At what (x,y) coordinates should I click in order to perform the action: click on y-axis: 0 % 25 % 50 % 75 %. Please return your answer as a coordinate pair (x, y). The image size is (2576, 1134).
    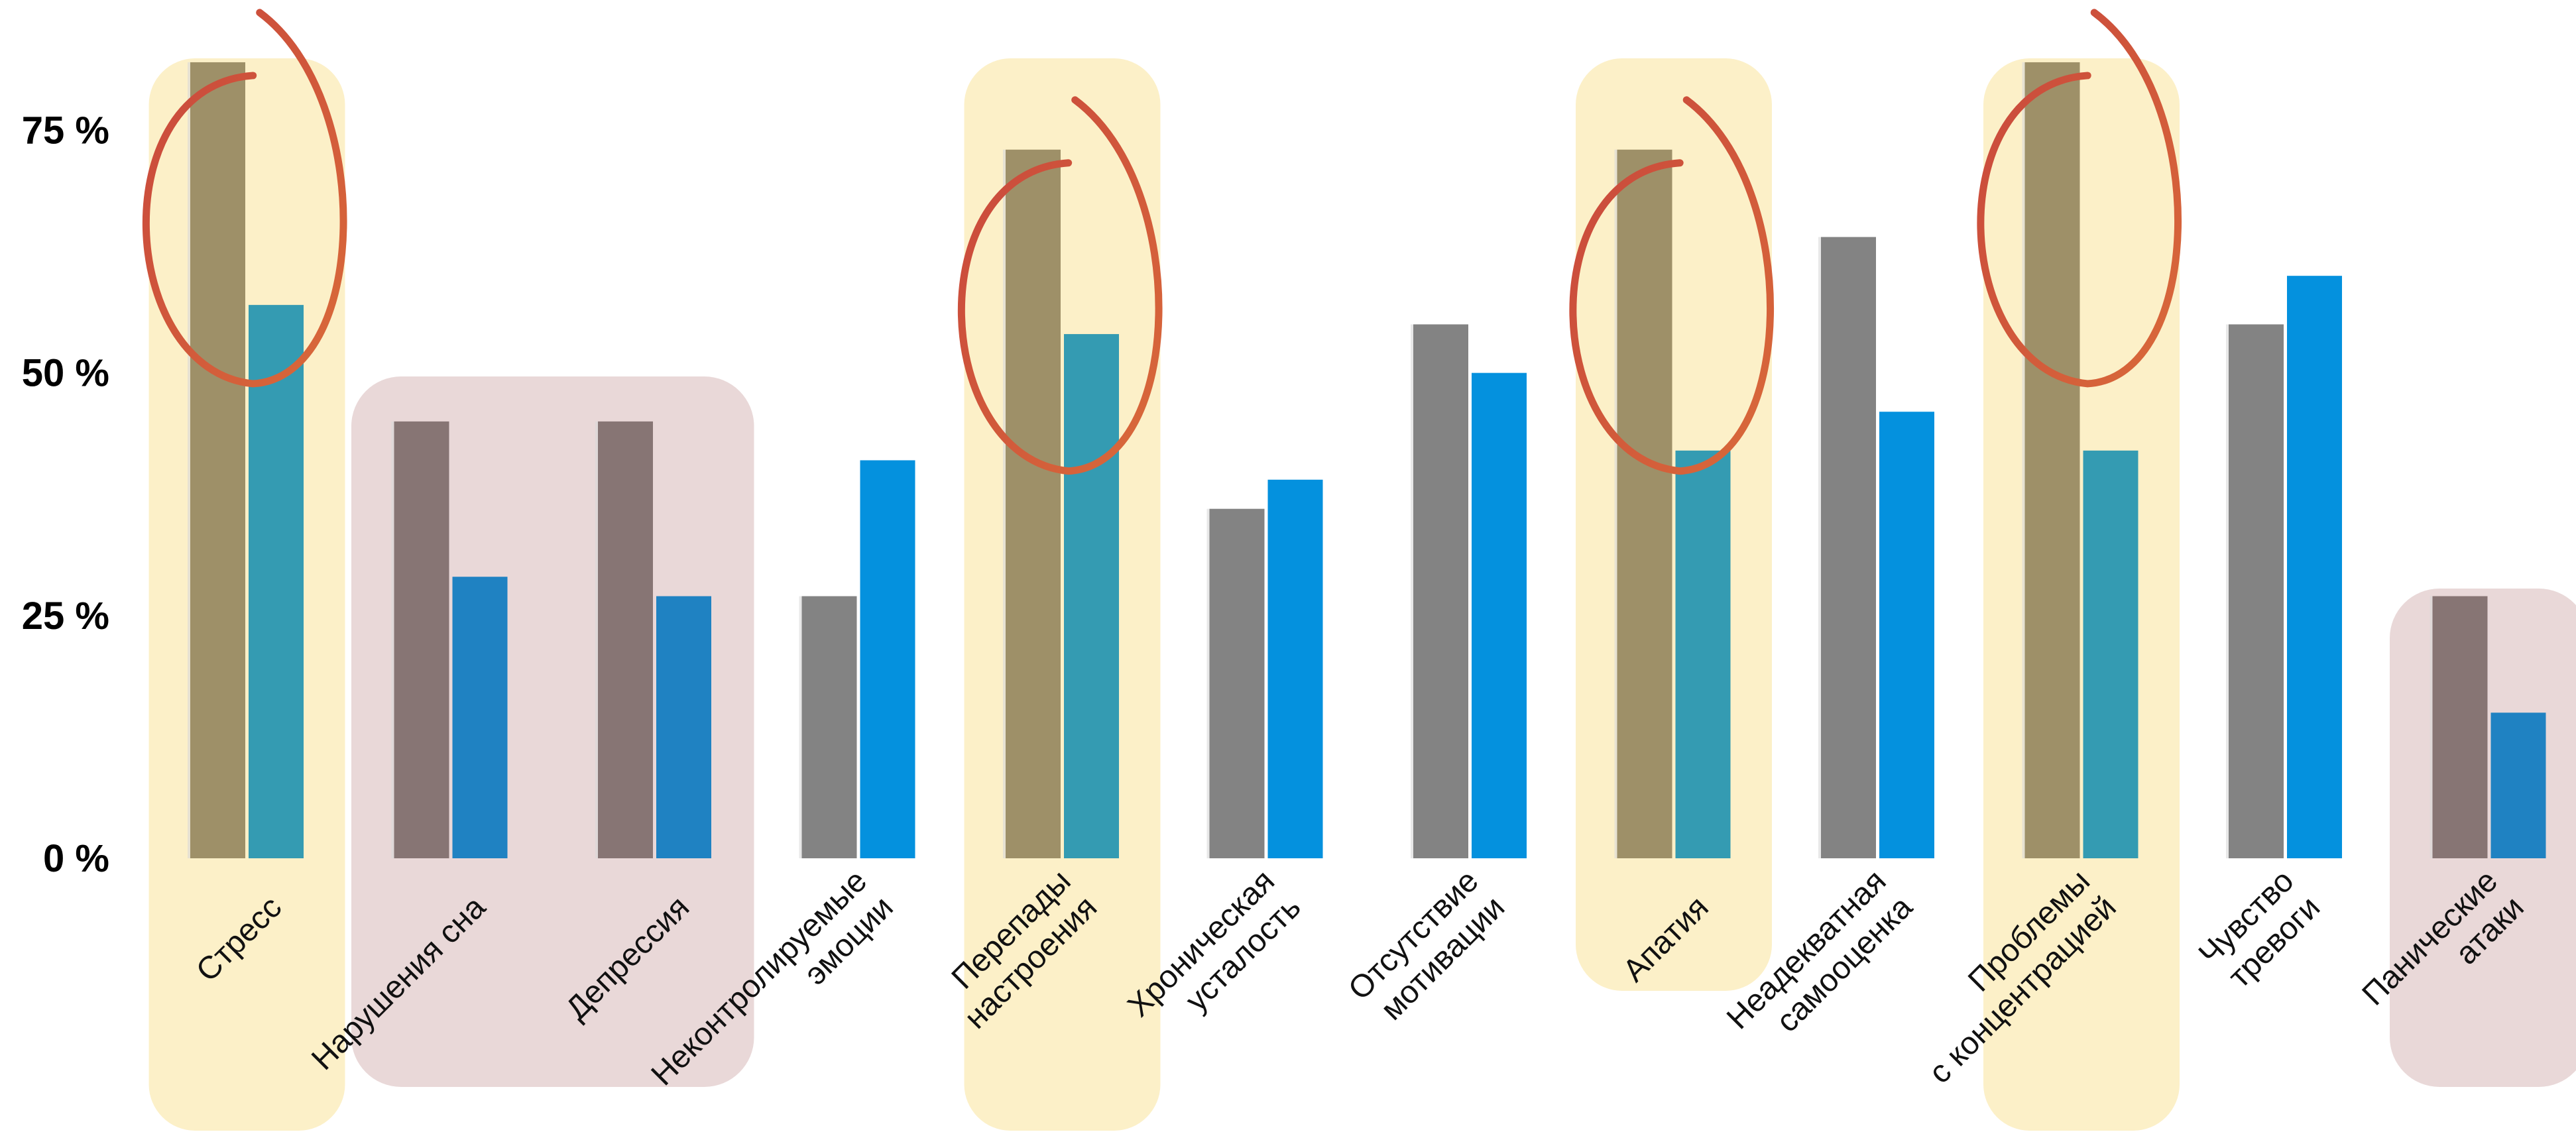
    Looking at the image, I should click on (65, 495).